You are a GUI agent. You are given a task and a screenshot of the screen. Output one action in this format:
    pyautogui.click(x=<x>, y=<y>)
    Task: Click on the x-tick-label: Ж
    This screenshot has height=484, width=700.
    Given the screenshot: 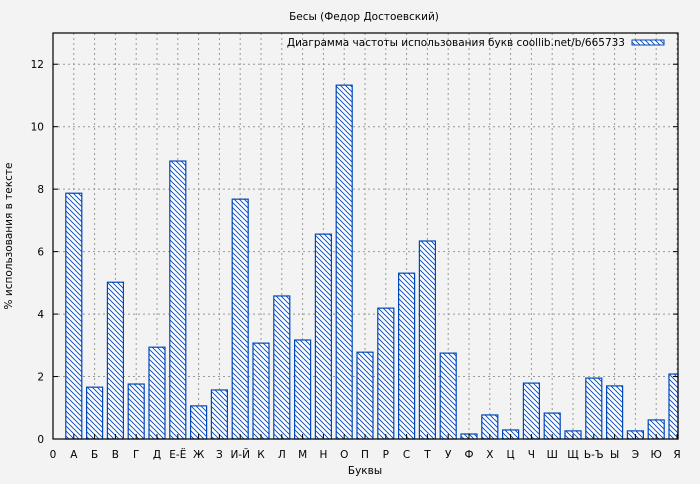 What is the action you would take?
    pyautogui.click(x=199, y=455)
    